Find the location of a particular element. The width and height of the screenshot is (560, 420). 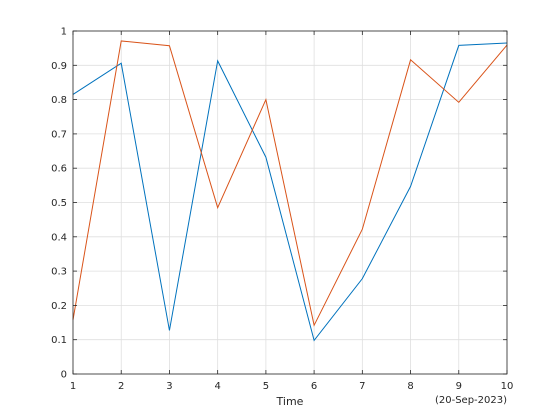

x-tick-label: 9 is located at coordinates (459, 386).